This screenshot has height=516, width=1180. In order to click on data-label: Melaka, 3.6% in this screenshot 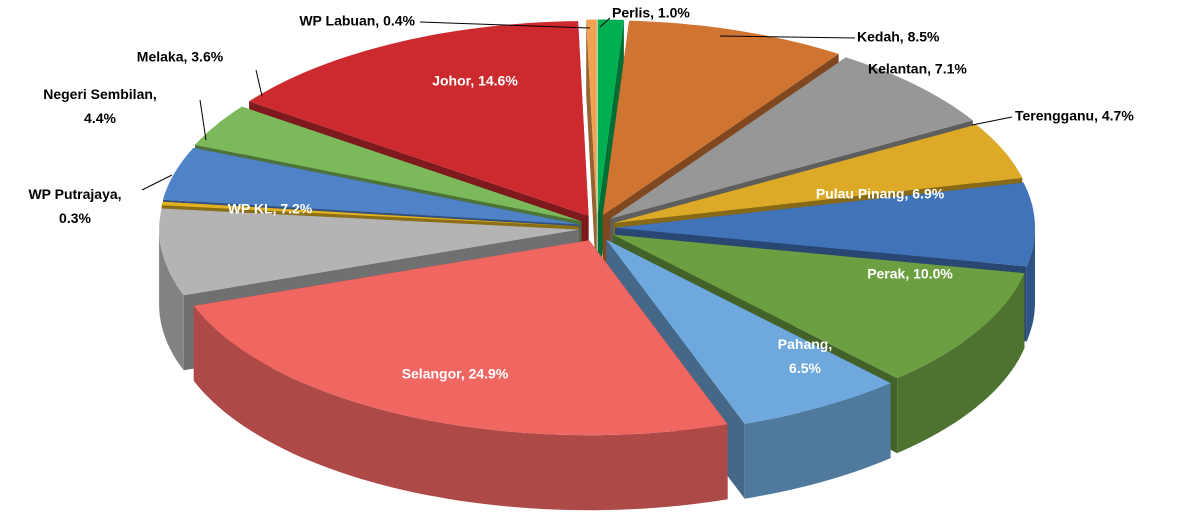, I will do `click(180, 57)`.